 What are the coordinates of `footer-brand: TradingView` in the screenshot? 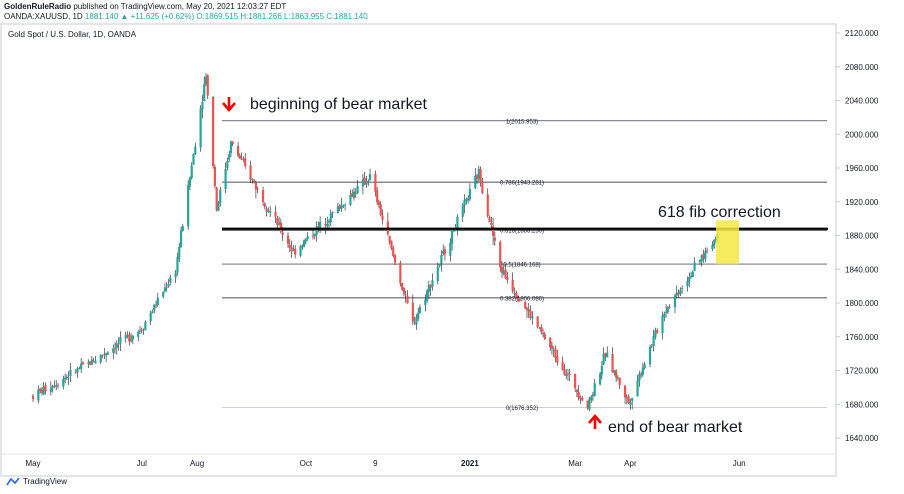 It's located at (45, 481).